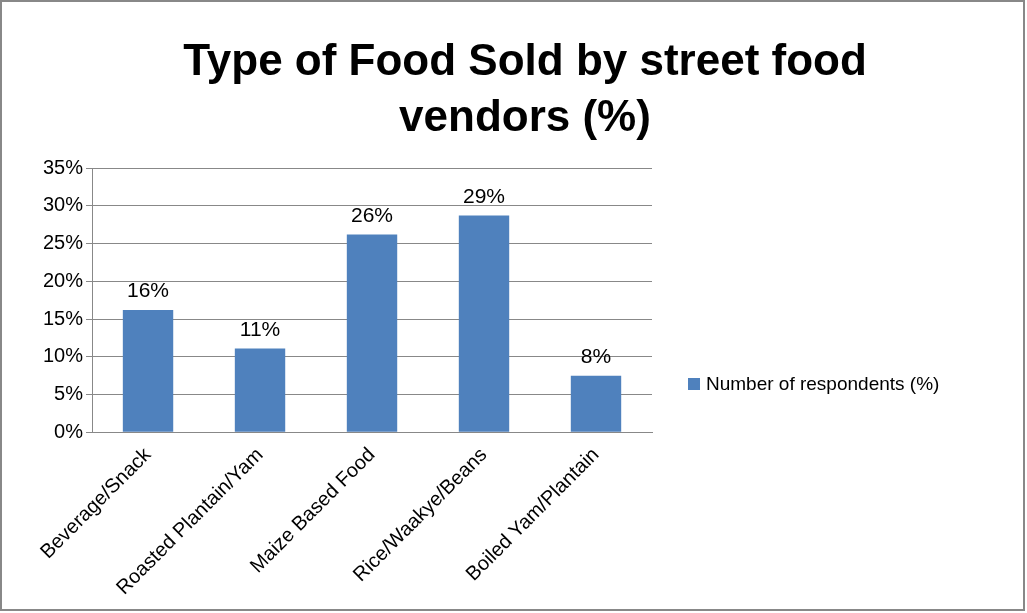 The image size is (1027, 613). Describe the element at coordinates (63, 317) in the screenshot. I see `y-tick-label: 15%` at that location.